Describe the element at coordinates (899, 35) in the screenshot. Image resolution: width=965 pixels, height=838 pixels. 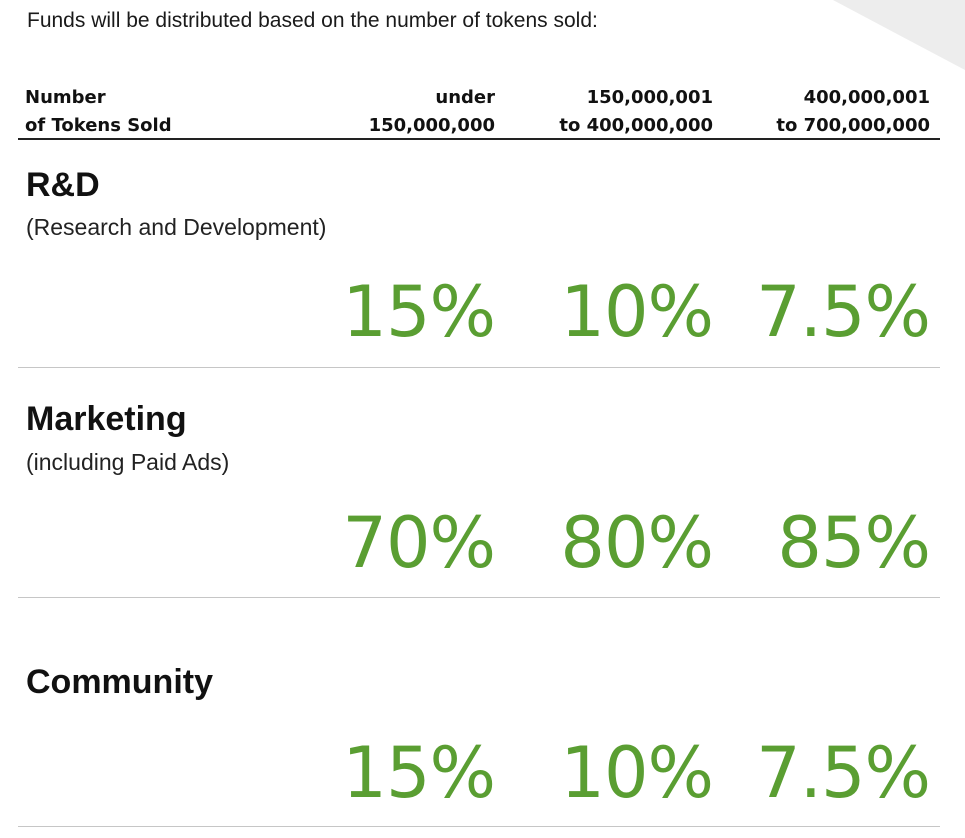
I see `corner-decoration` at that location.